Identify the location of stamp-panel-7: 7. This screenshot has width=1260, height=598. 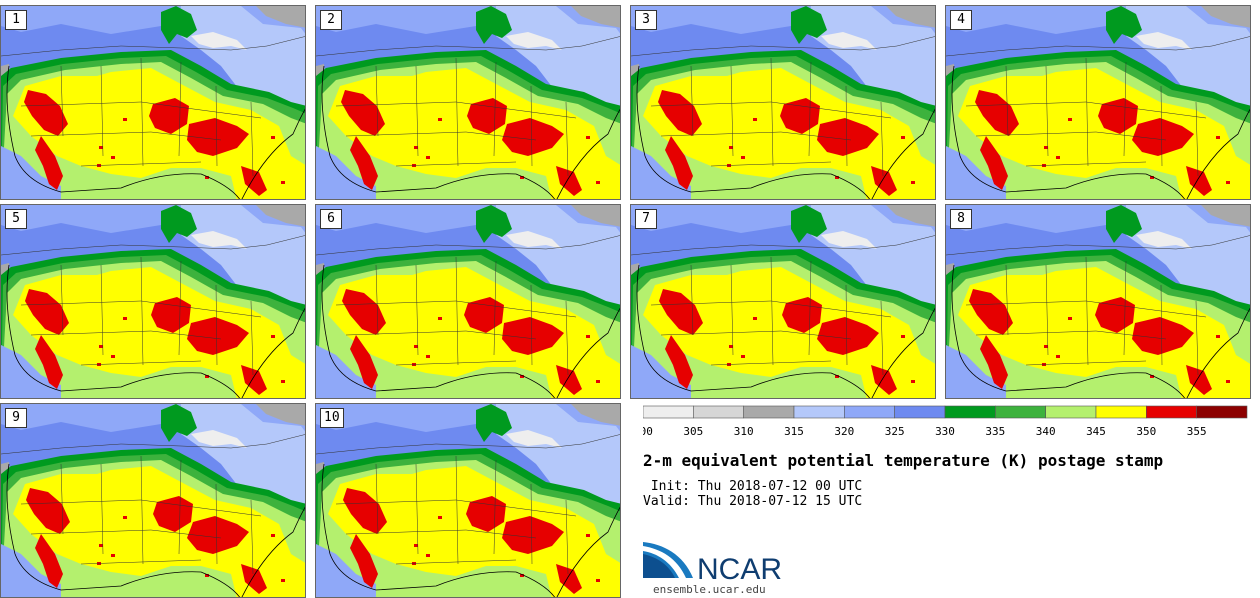
(783, 301).